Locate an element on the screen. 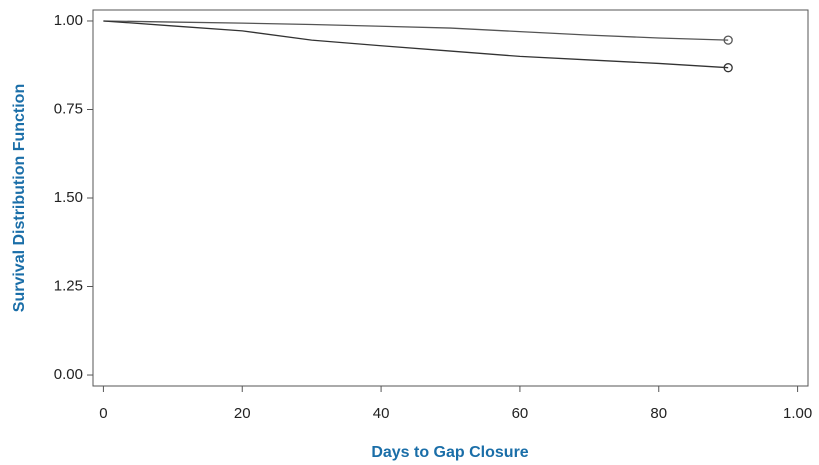  x-tick-label: 1.00 is located at coordinates (797, 413).